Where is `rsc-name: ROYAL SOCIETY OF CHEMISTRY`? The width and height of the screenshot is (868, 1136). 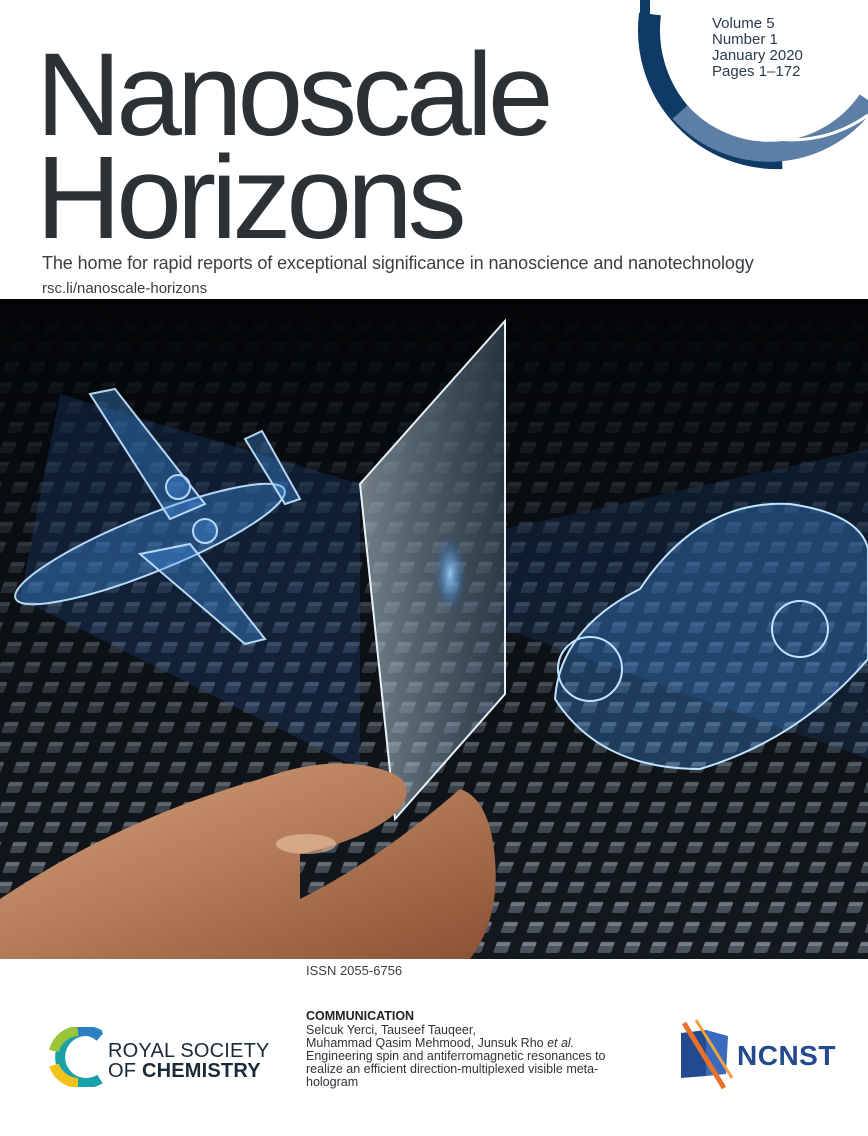
rsc-name: ROYAL SOCIETY OF CHEMISTRY is located at coordinates (189, 1061).